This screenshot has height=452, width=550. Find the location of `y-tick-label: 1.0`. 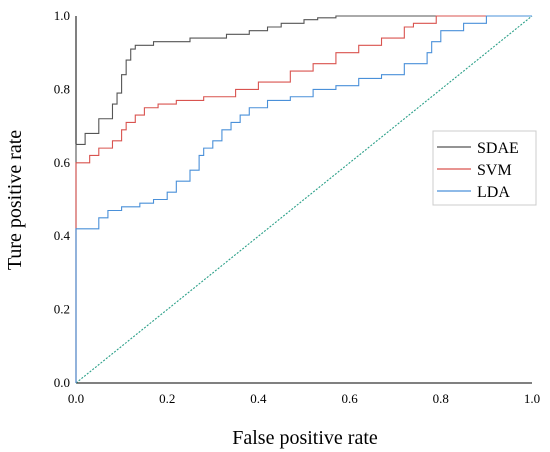

y-tick-label: 1.0 is located at coordinates (62, 15).